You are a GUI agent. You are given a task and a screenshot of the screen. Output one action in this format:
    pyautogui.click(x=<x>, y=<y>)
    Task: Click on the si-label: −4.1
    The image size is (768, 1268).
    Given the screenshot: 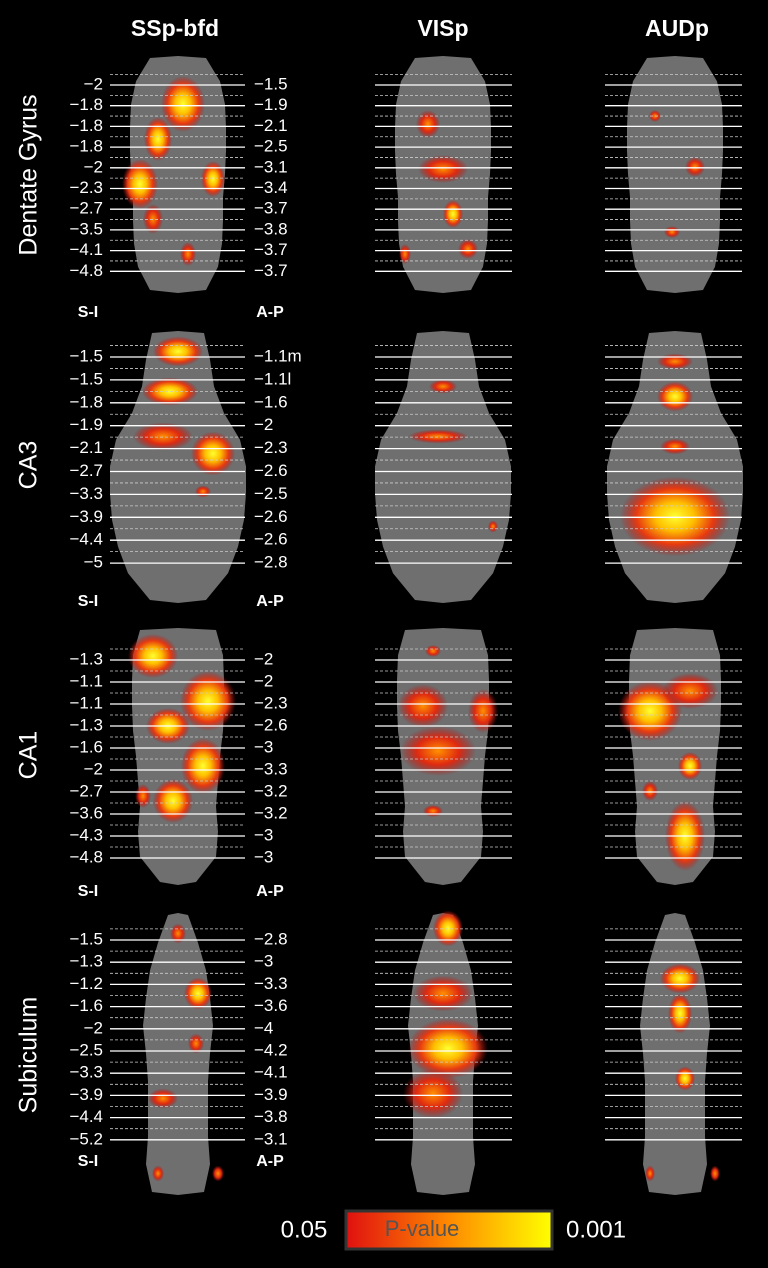 What is the action you would take?
    pyautogui.click(x=86, y=249)
    